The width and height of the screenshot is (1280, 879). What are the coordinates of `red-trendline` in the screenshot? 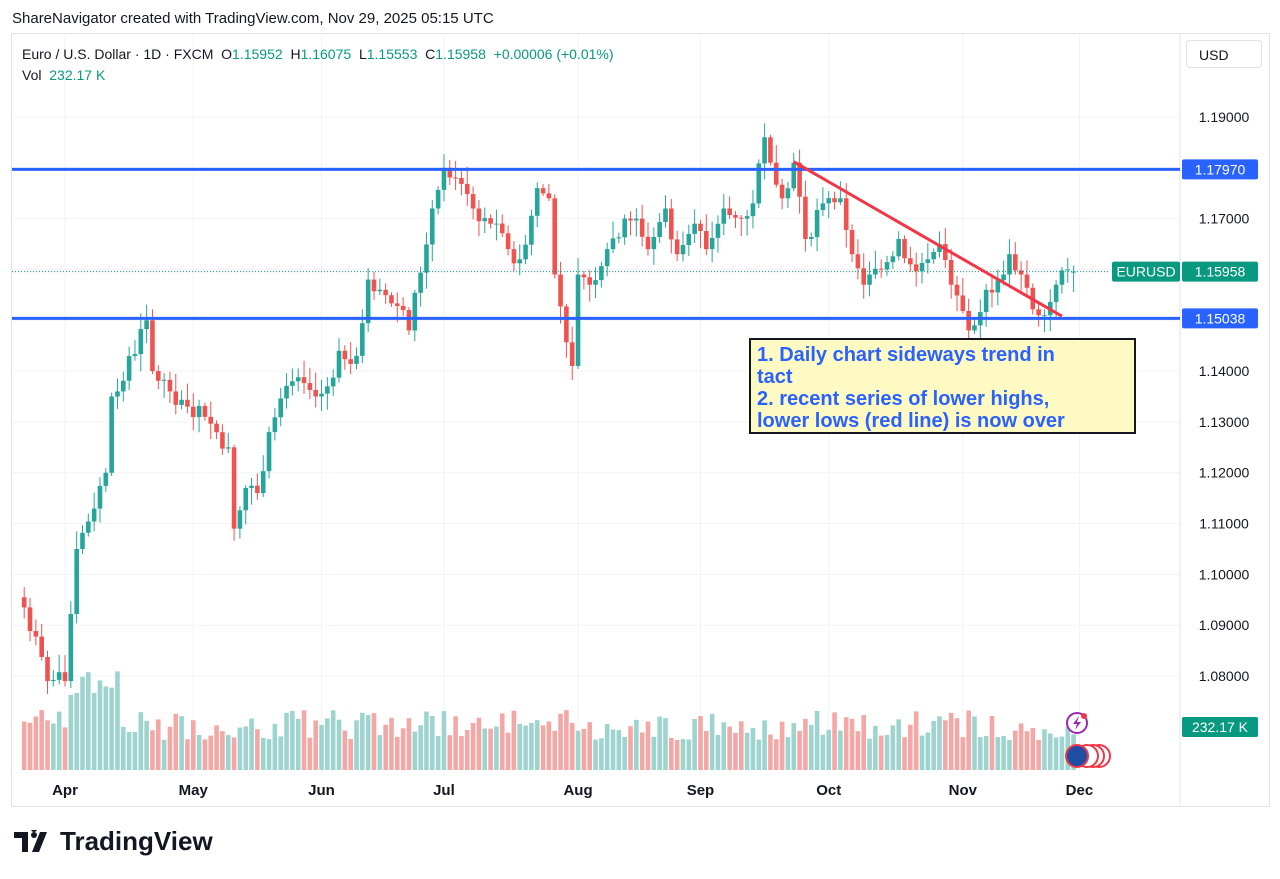 It's located at (928, 239).